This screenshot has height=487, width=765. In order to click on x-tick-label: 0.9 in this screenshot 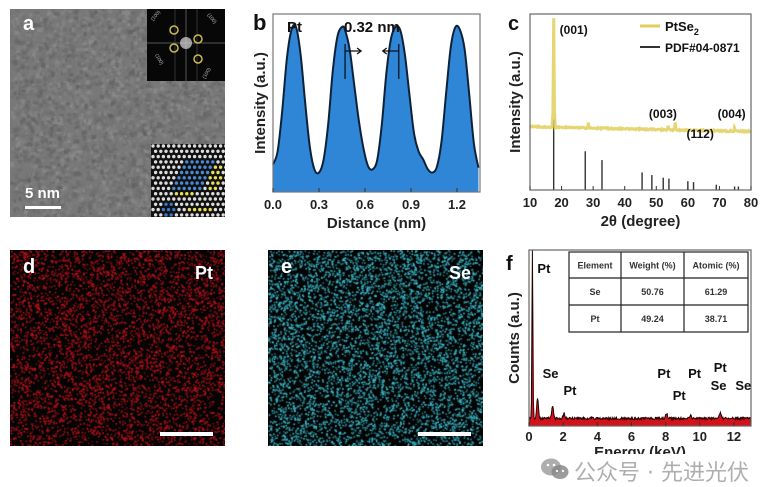, I will do `click(411, 204)`.